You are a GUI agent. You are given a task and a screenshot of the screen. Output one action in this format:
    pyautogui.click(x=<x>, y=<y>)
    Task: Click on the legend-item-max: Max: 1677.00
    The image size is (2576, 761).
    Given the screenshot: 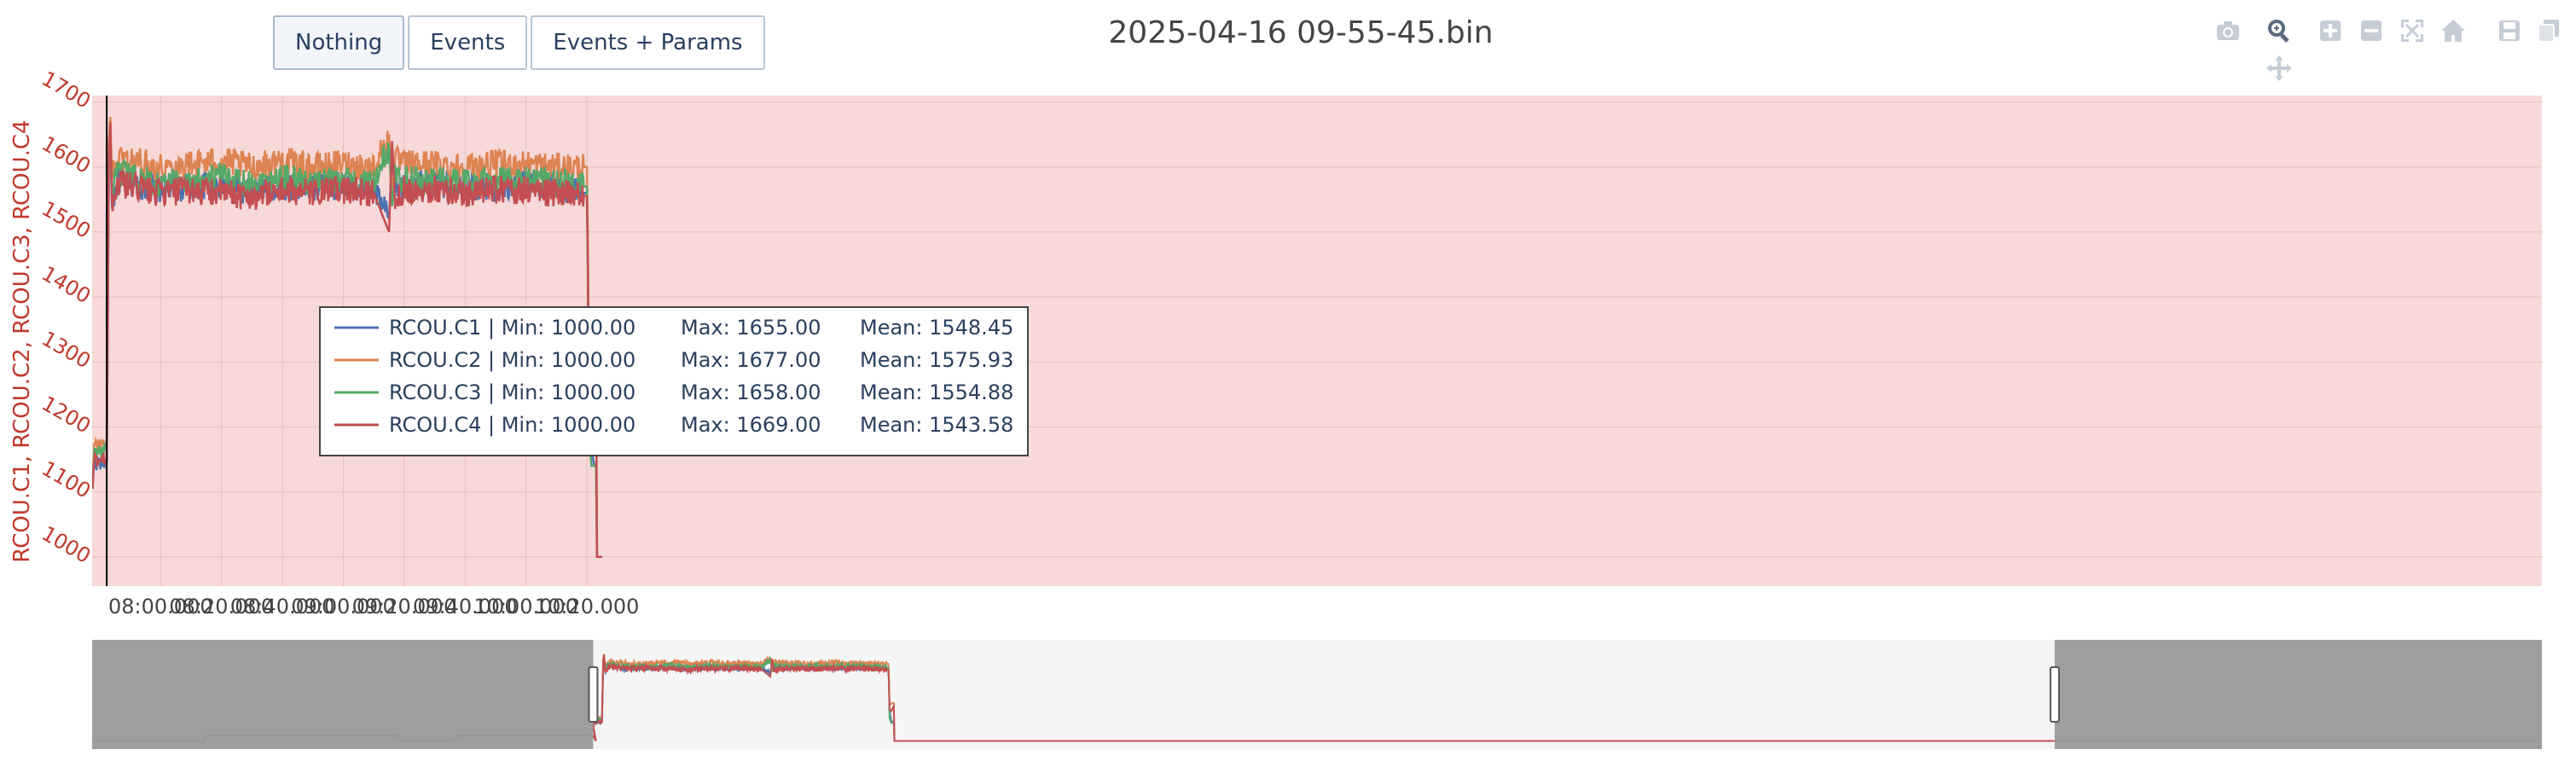 What is the action you would take?
    pyautogui.click(x=751, y=360)
    